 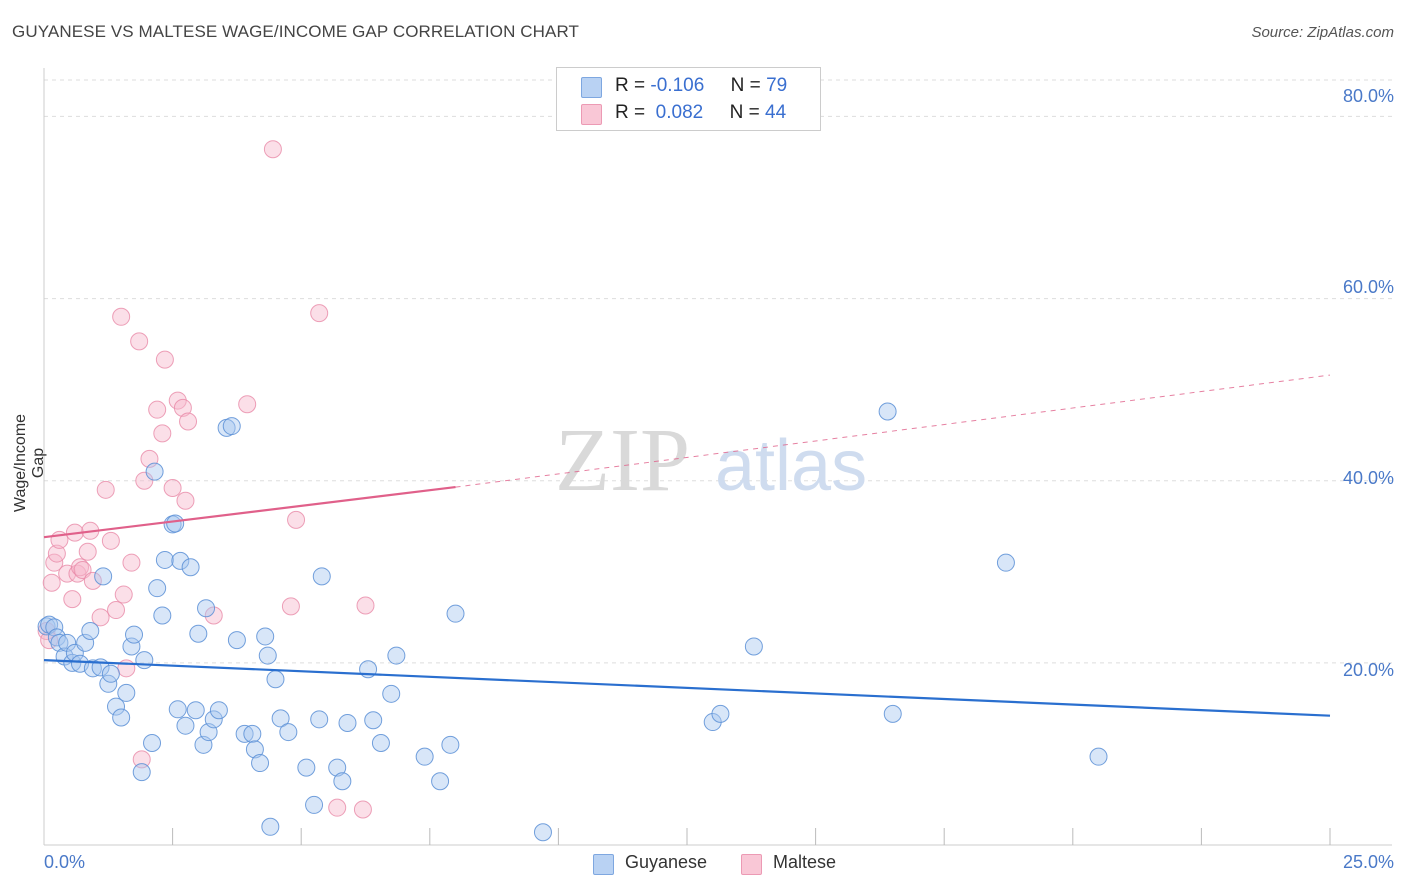 I want to click on guyanese-trend-line, so click(x=687, y=688).